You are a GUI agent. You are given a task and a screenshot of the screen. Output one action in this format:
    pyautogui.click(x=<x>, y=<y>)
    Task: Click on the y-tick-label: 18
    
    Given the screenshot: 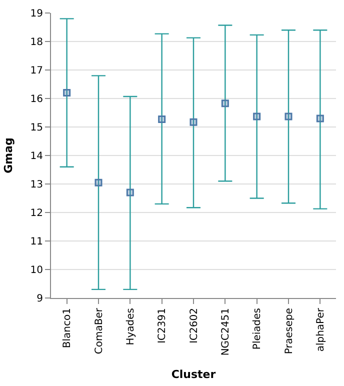 What is the action you would take?
    pyautogui.click(x=36, y=42)
    